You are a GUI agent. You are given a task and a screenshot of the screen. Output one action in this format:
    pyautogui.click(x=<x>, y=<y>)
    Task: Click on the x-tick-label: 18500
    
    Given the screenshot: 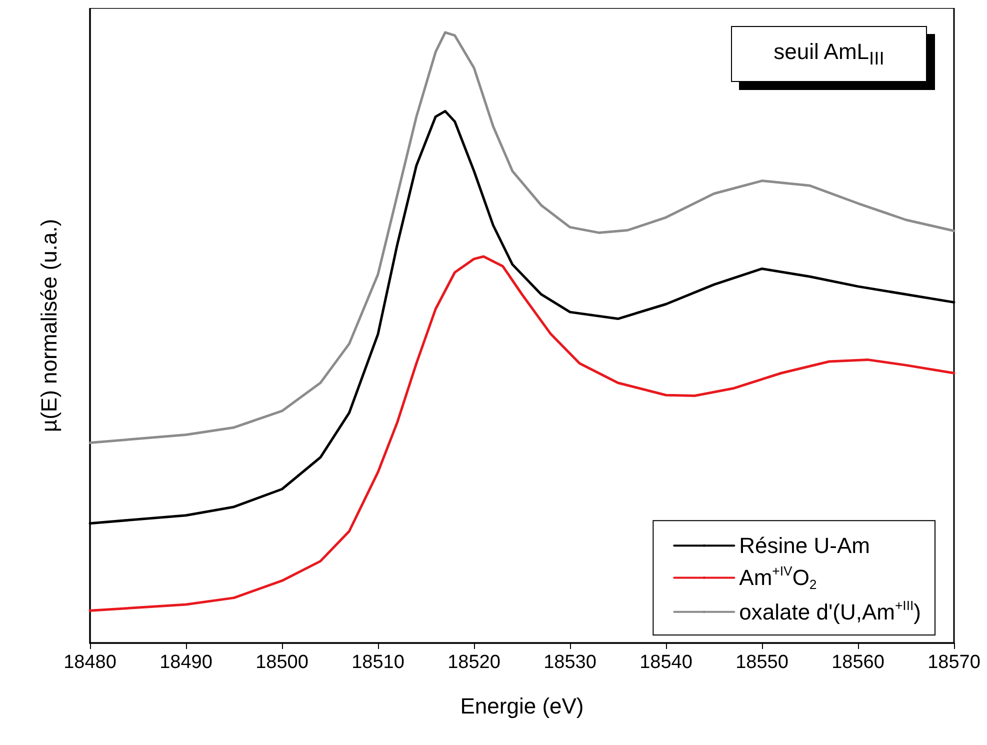 What is the action you would take?
    pyautogui.click(x=282, y=662)
    